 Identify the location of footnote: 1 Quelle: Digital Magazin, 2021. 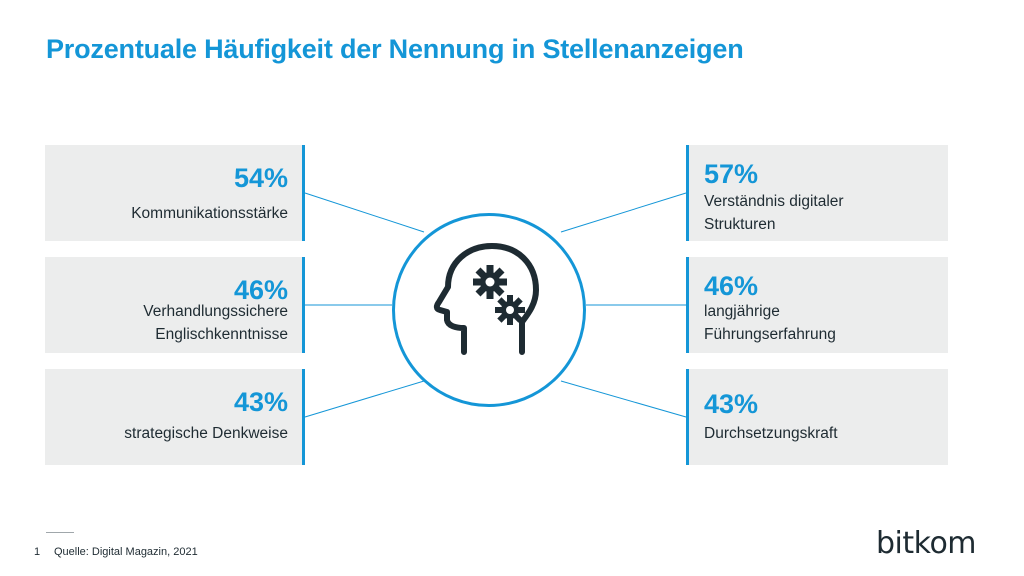
(116, 552).